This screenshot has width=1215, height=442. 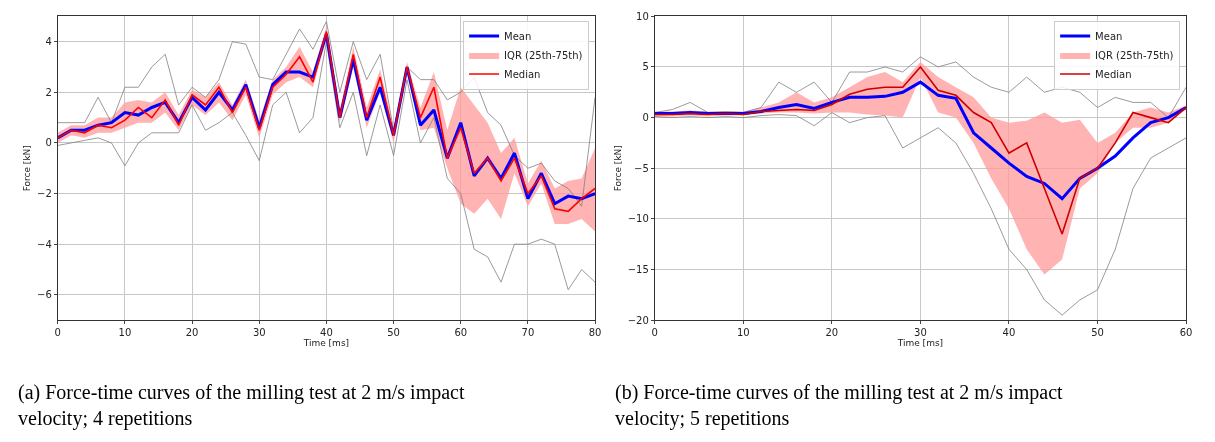 I want to click on y-tick-label: −10, so click(x=638, y=219).